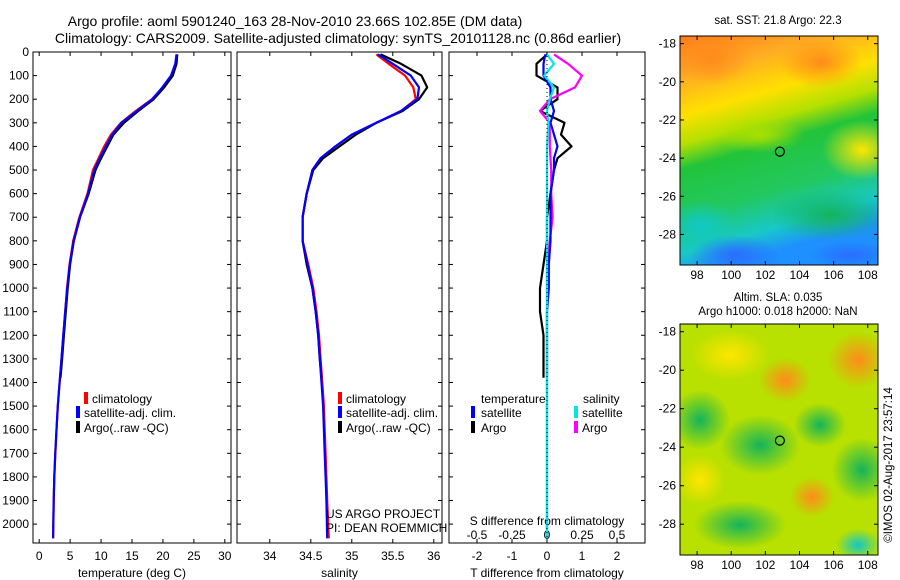  I want to click on x-tick-label: 10, so click(101, 556).